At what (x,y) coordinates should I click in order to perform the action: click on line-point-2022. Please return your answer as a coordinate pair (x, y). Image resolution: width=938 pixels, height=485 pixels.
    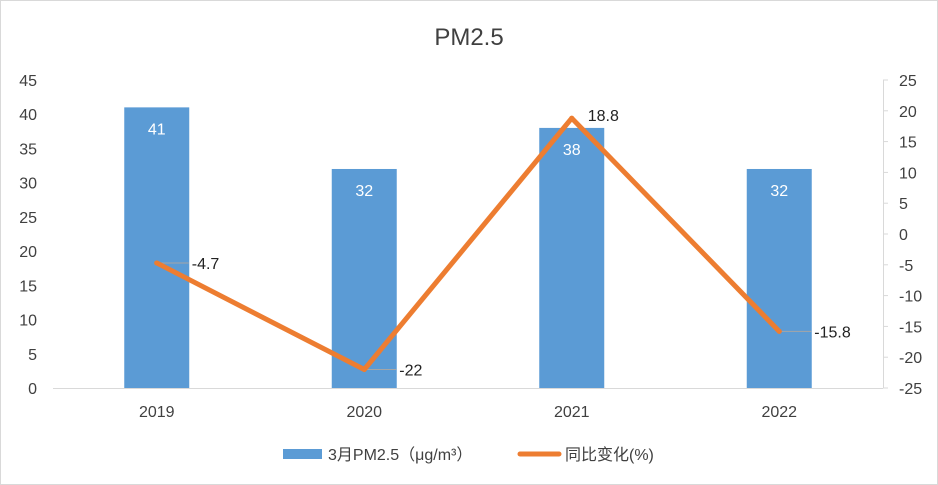
    Looking at the image, I should click on (779, 331).